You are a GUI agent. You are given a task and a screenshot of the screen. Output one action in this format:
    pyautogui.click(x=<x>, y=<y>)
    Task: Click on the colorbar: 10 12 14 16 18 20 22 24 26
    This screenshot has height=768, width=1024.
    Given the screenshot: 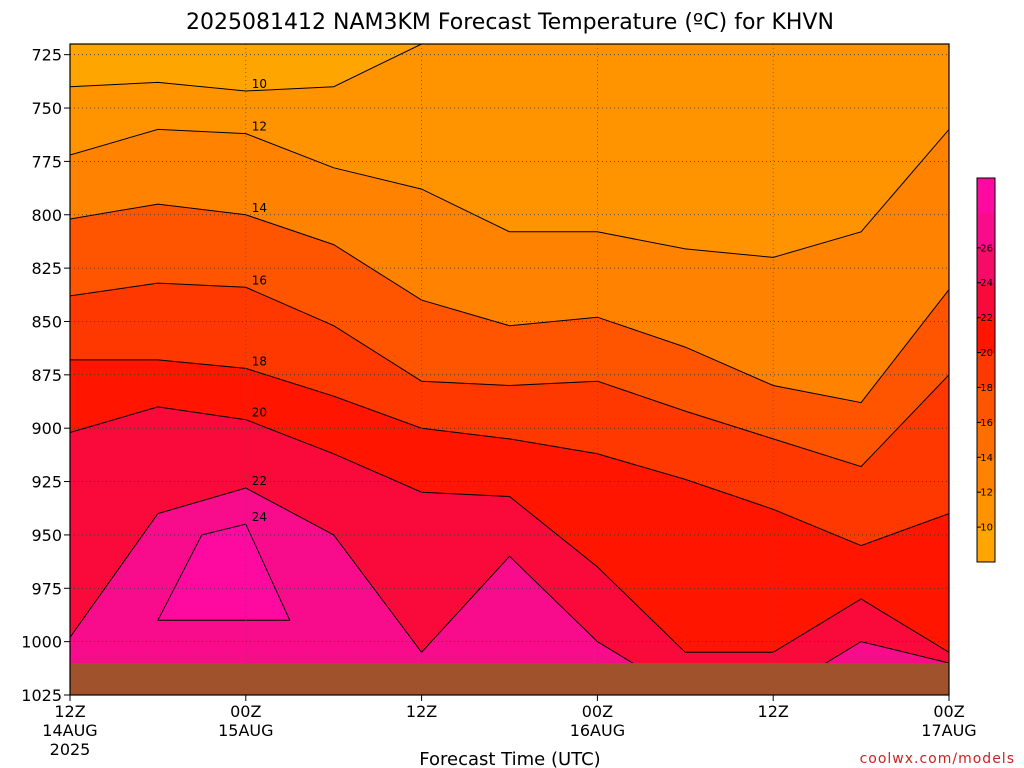 What is the action you would take?
    pyautogui.click(x=986, y=370)
    